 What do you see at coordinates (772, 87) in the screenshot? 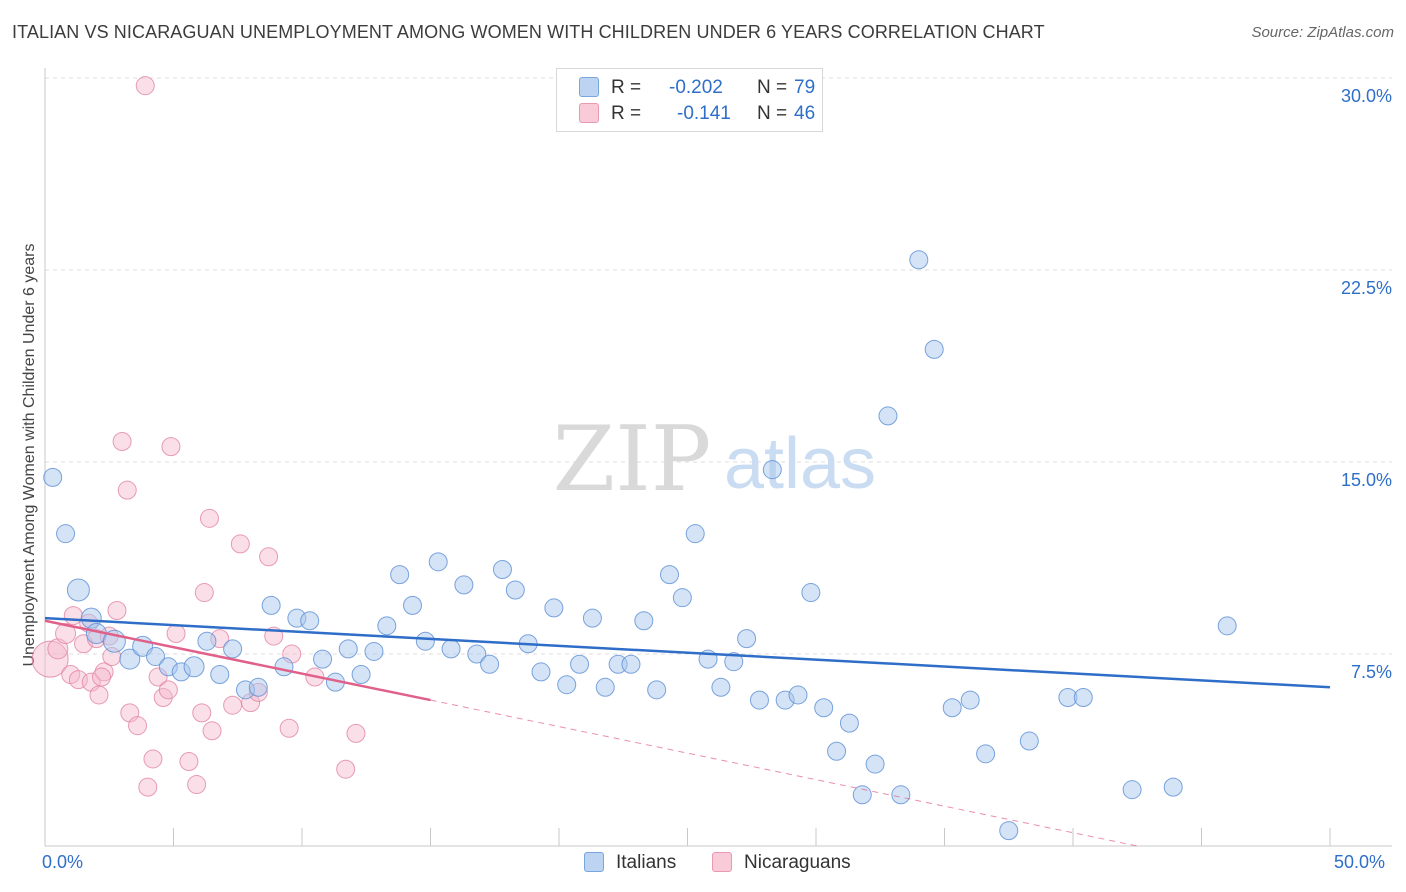
I see `italians-n-label: N =` at bounding box center [772, 87].